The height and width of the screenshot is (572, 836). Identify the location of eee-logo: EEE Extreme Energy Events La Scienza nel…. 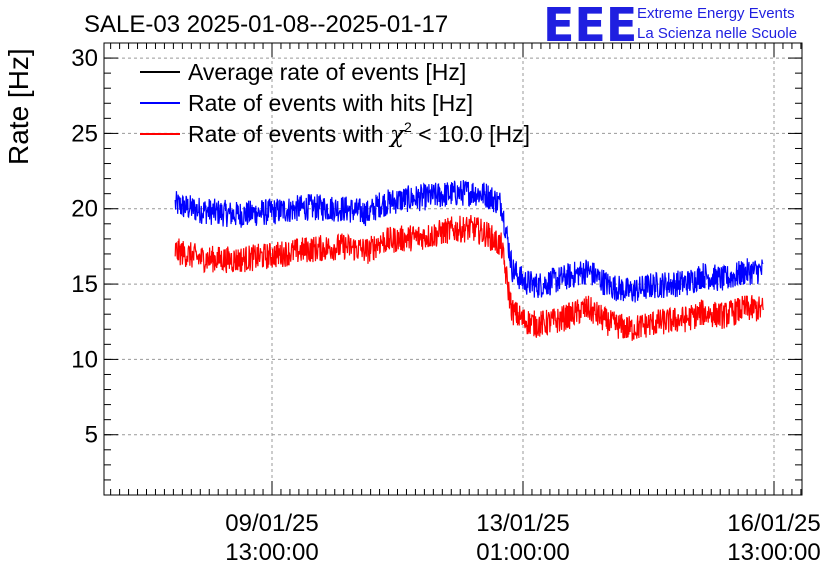
(670, 26).